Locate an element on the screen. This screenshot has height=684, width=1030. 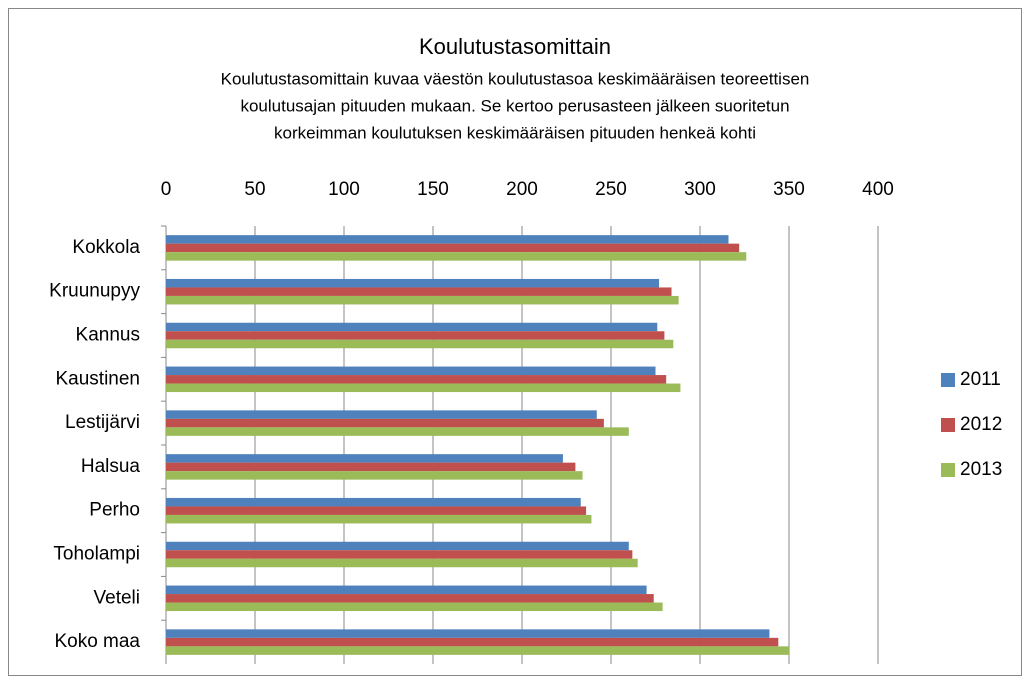
y-tick-label: Halsua is located at coordinates (111, 466).